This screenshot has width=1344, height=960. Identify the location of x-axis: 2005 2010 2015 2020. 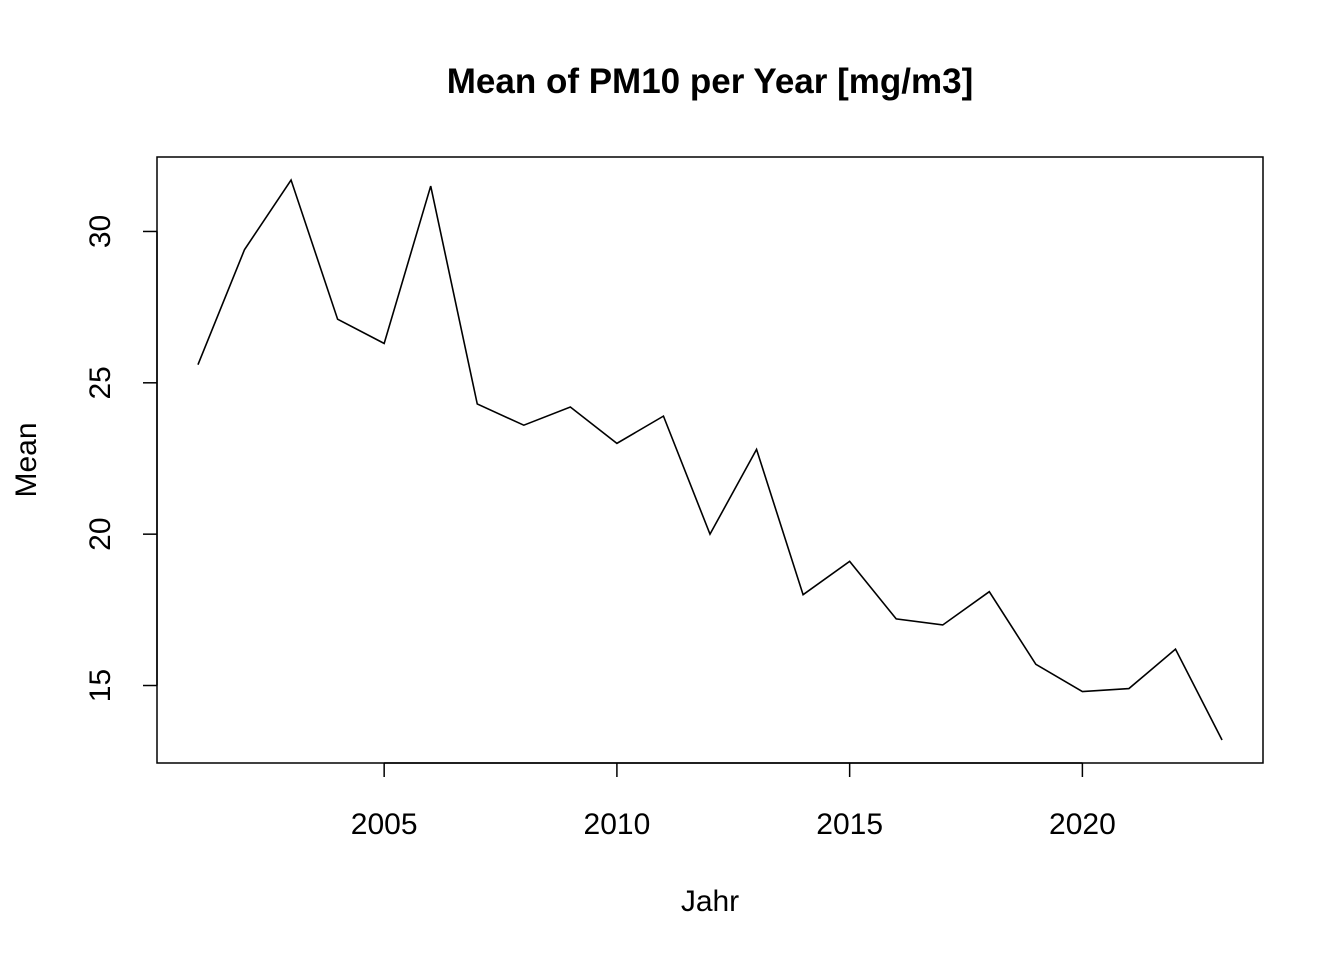
(733, 801).